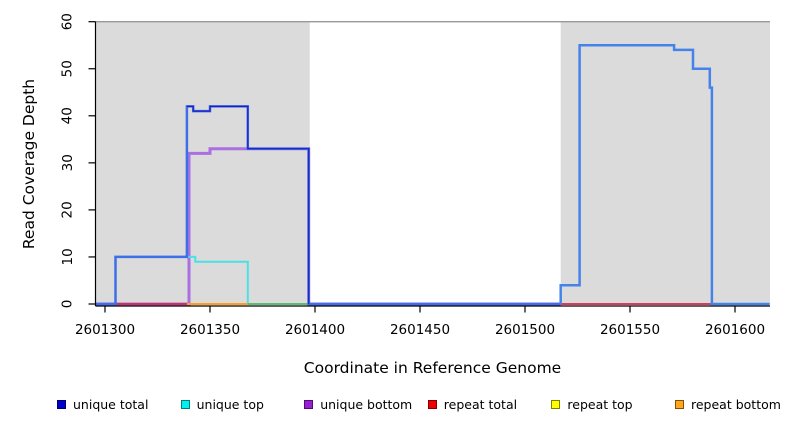 The width and height of the screenshot is (792, 432). Describe the element at coordinates (248, 204) in the screenshot. I see `series-unique-total-left-region-core` at that location.